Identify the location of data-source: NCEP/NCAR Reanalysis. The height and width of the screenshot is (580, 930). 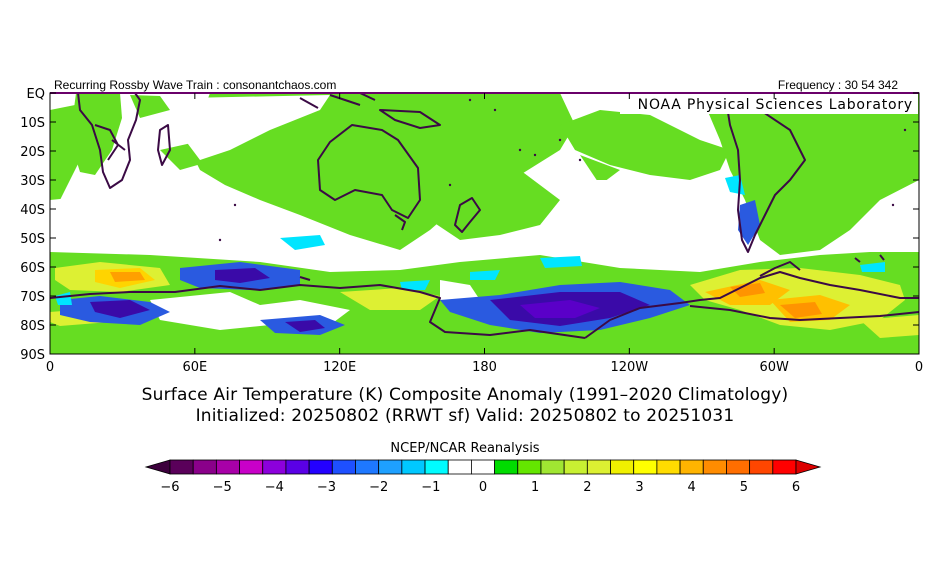
(465, 448).